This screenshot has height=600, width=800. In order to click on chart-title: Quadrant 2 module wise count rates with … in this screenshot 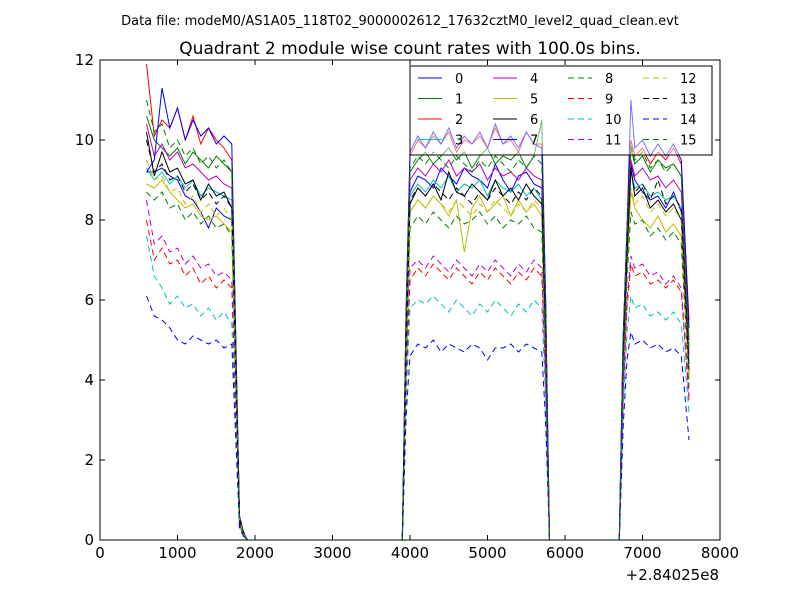, I will do `click(409, 49)`.